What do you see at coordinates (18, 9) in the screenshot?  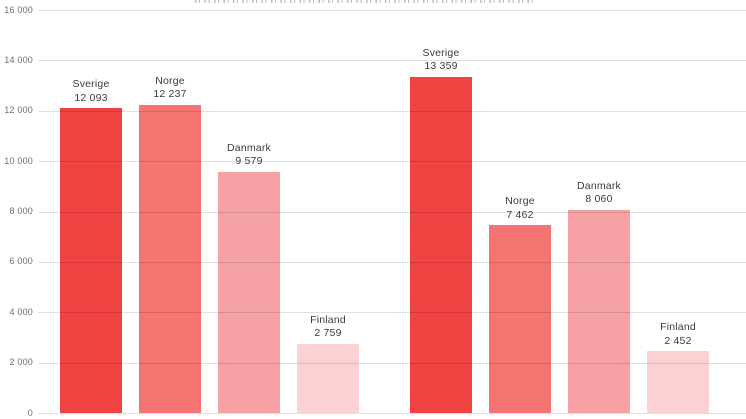 I see `y-axis-tick-label: 16 000` at bounding box center [18, 9].